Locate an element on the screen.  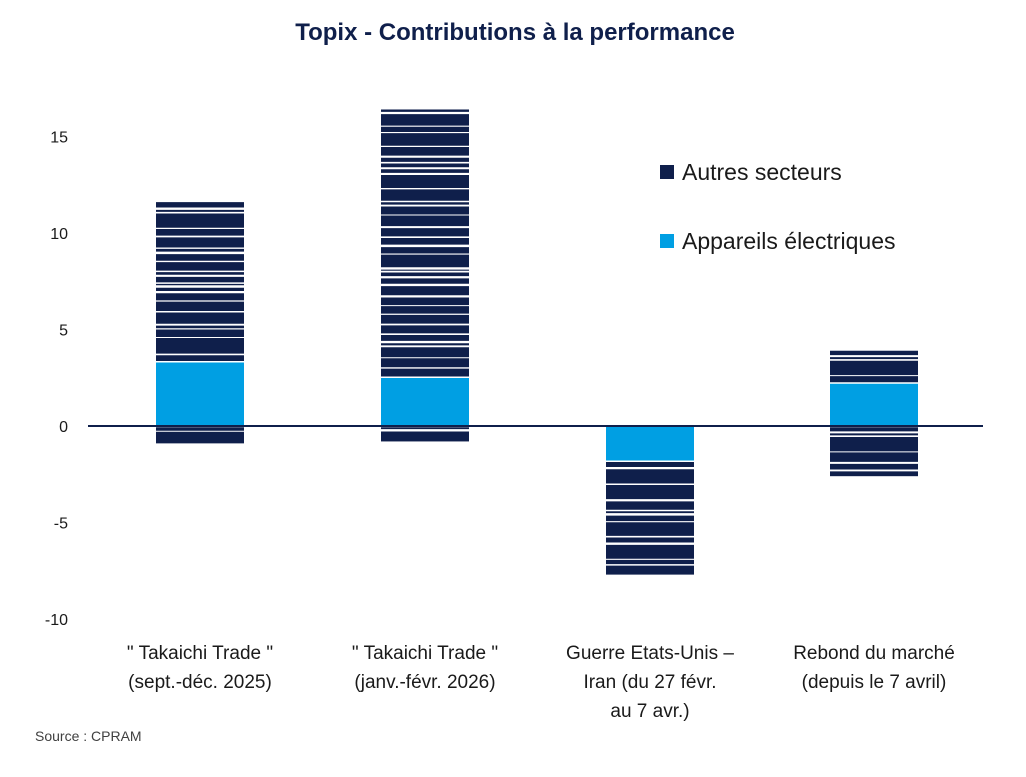
chart-title: Topix - Contributions à la performance is located at coordinates (515, 32).